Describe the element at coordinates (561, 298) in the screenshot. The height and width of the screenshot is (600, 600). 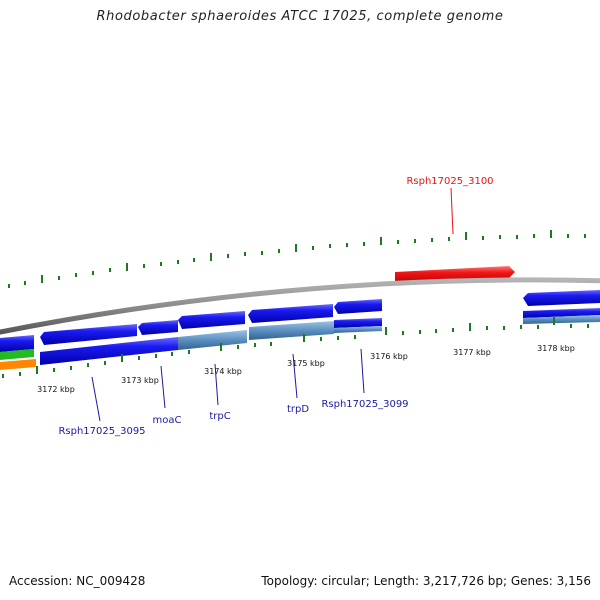
I see `cds-arrow-right` at that location.